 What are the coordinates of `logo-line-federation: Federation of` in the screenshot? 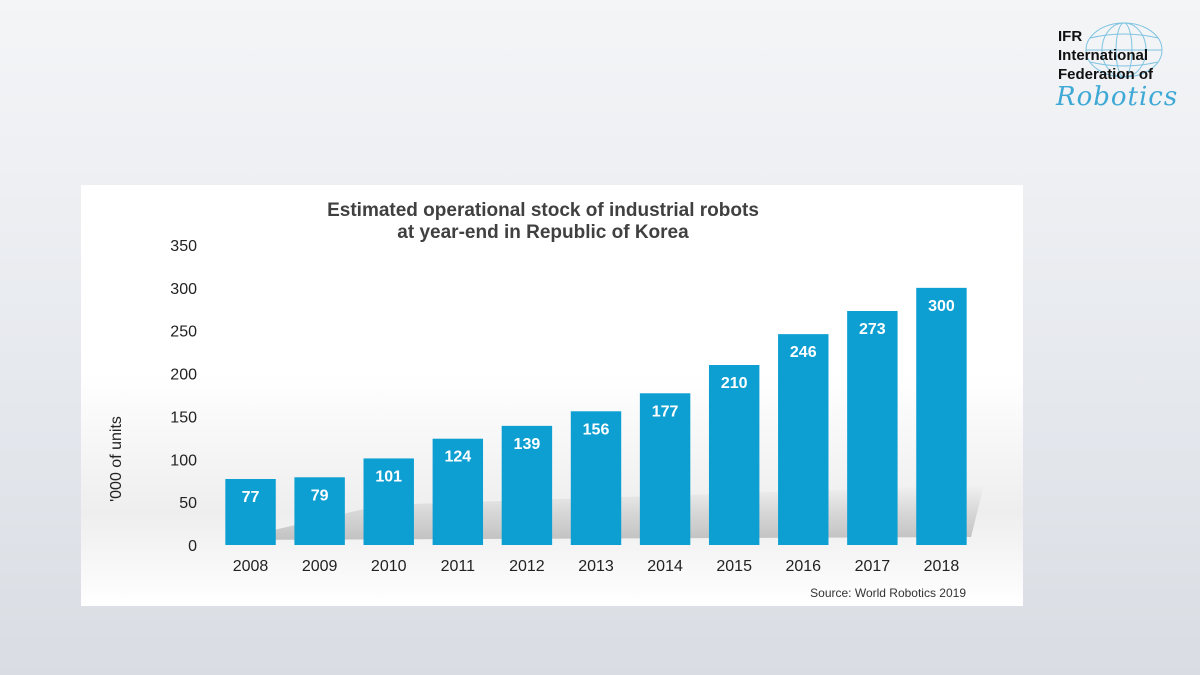 It's located at (1106, 74).